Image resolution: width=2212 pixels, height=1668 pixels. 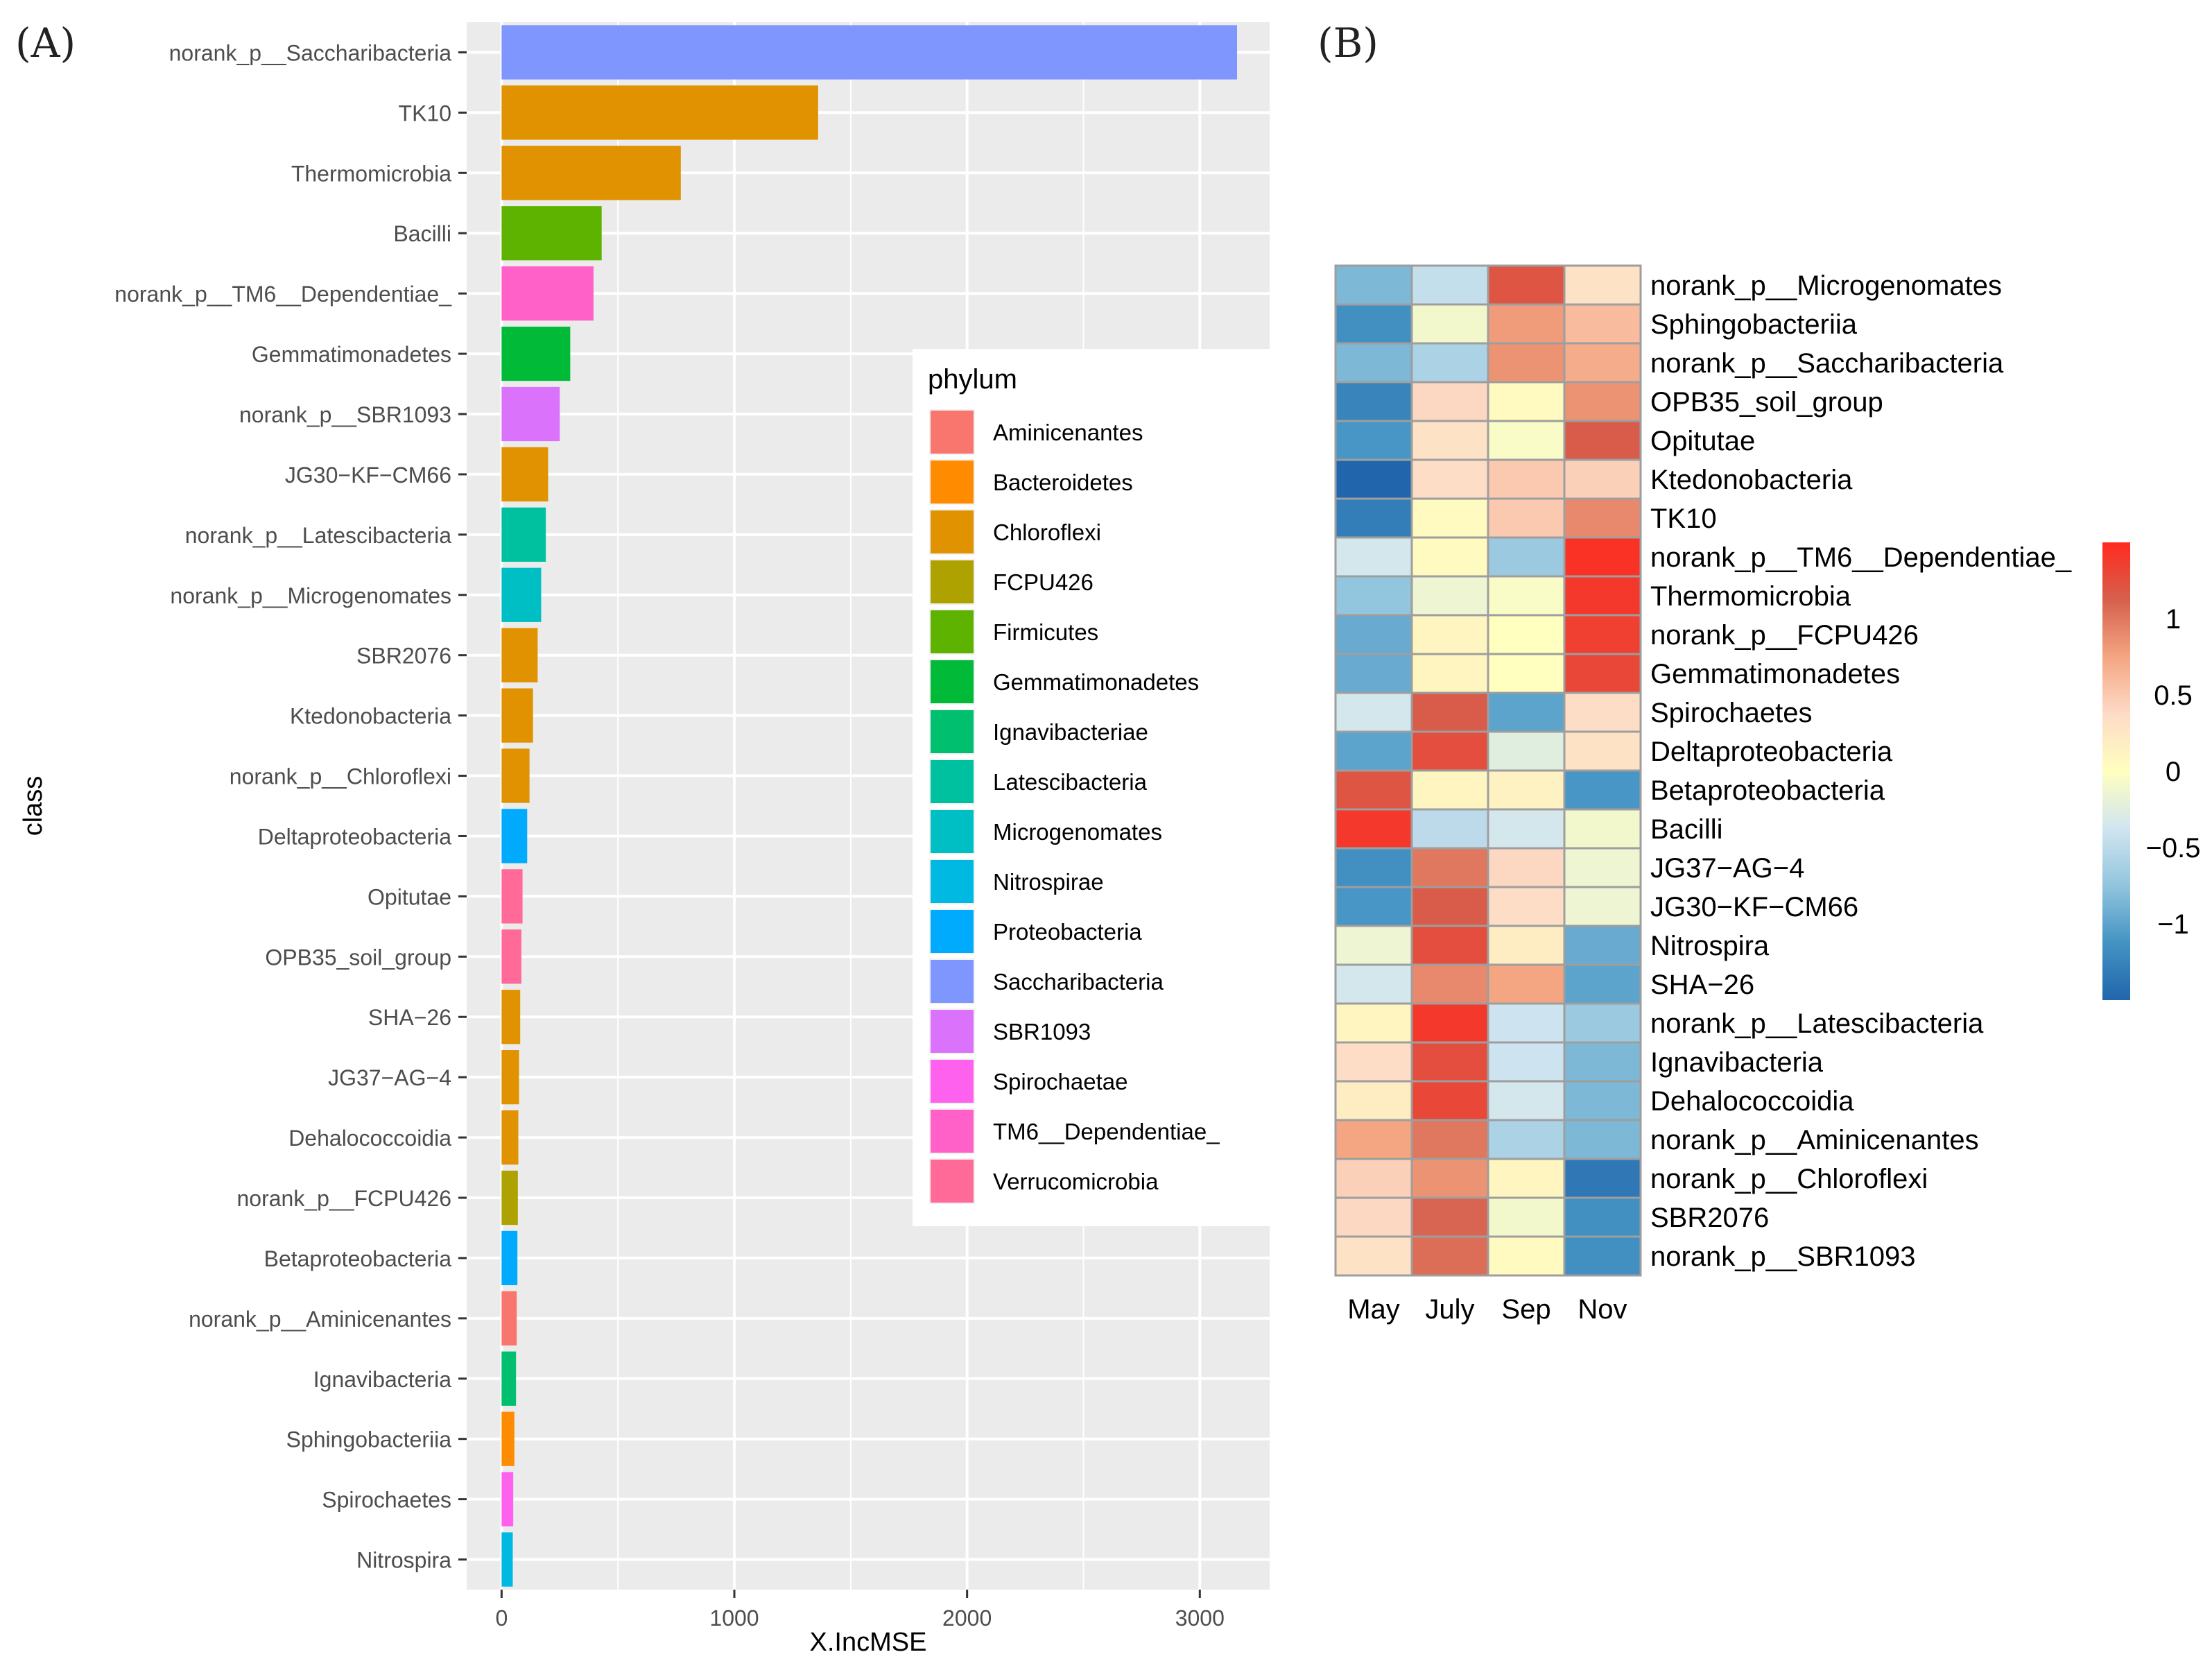 I want to click on y-tick-label: Nitrospira, so click(x=403, y=1561).